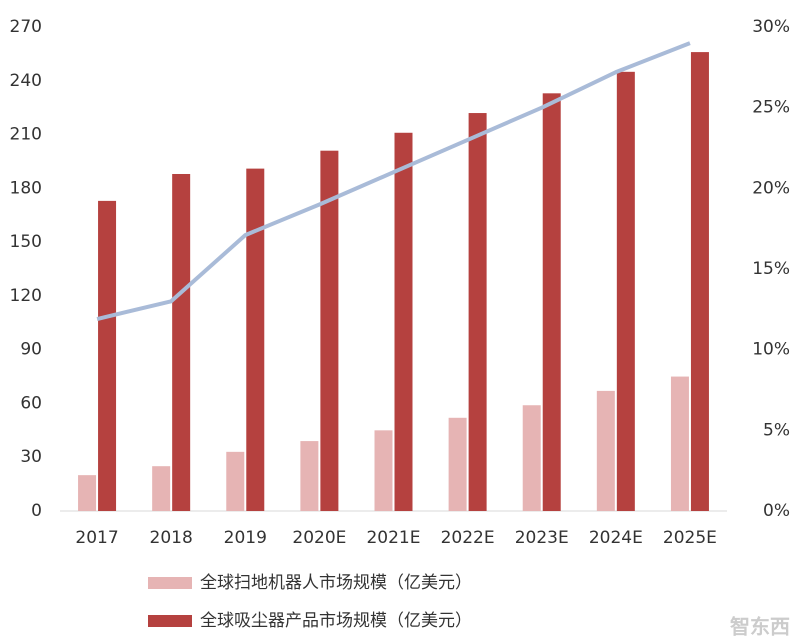 This screenshot has height=644, width=800. Describe the element at coordinates (36, 511) in the screenshot. I see `y-tick-label: 0` at that location.